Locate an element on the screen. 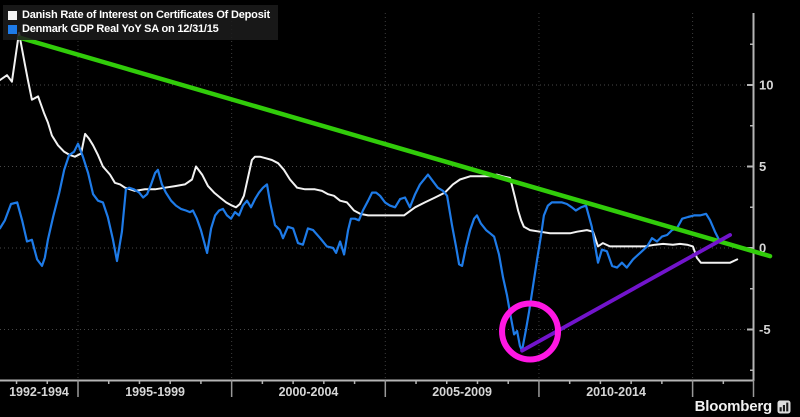  x-axis-label: 2000-2004 is located at coordinates (309, 392).